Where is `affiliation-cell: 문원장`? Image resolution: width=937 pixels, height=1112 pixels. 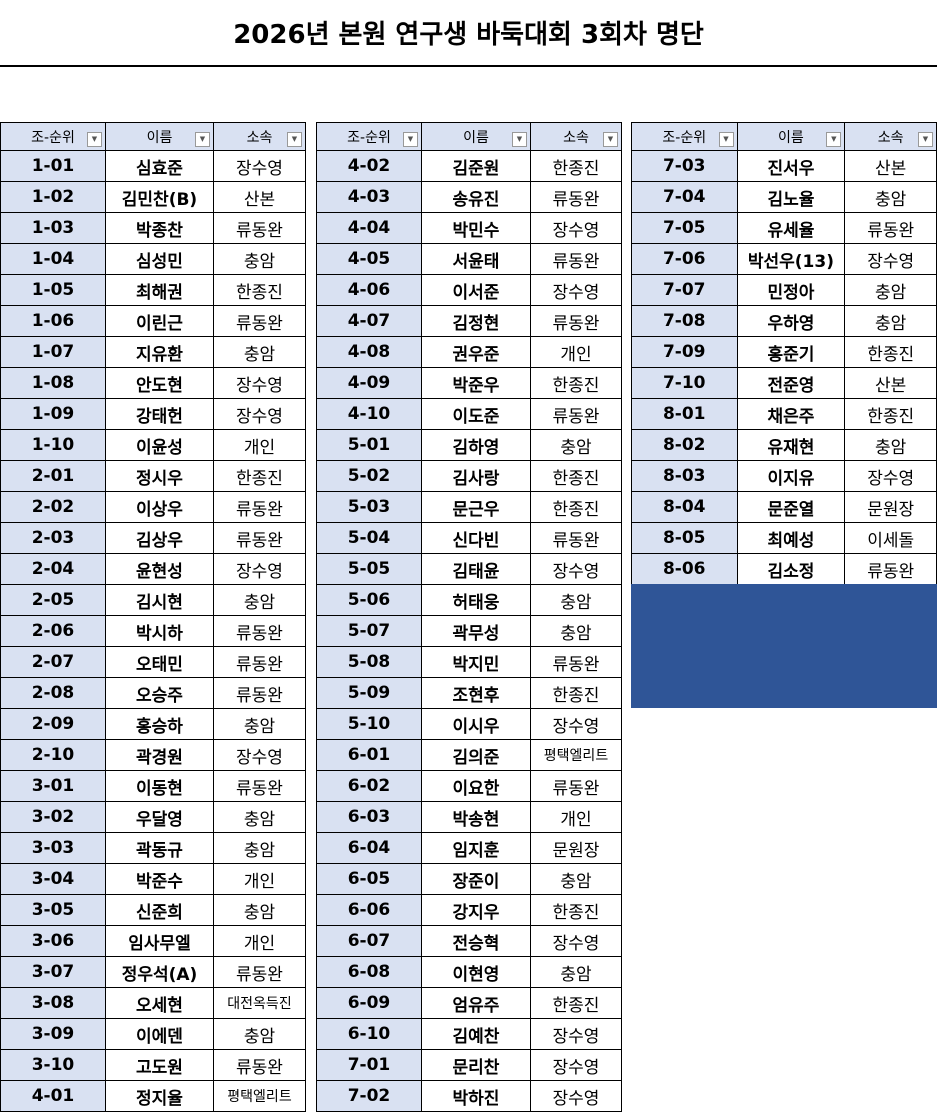
affiliation-cell: 문원장 is located at coordinates (890, 507).